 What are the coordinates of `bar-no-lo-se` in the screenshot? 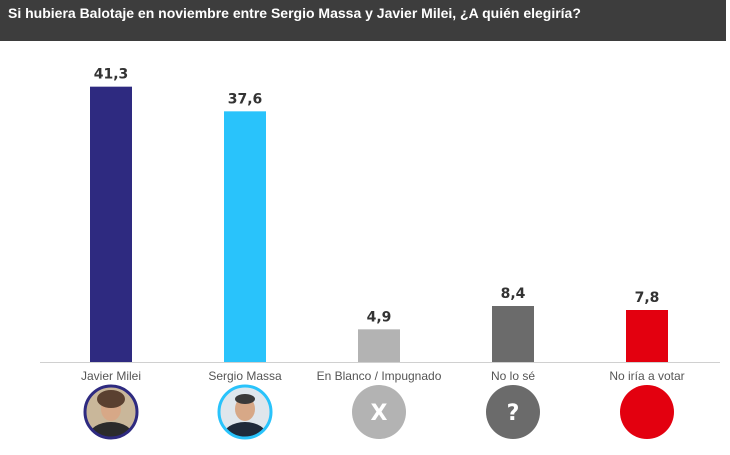 It's located at (513, 334).